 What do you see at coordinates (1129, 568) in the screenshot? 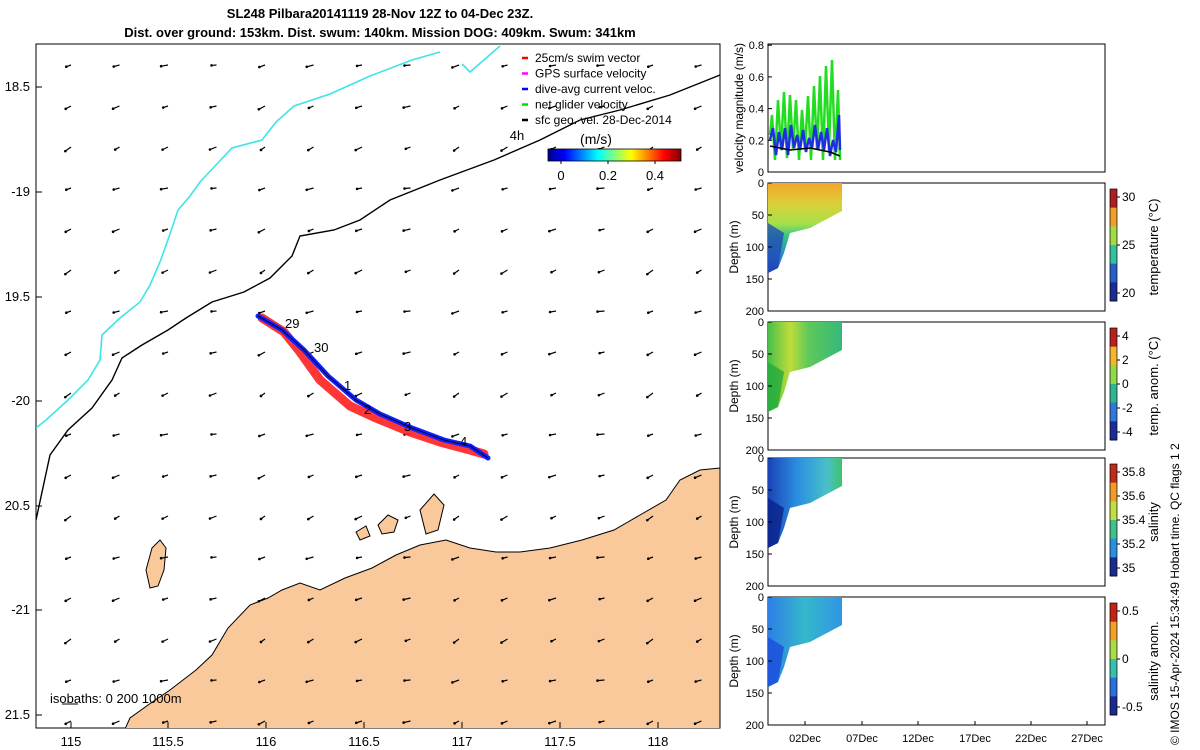
I see `colorbar-tick-label: 35` at bounding box center [1129, 568].